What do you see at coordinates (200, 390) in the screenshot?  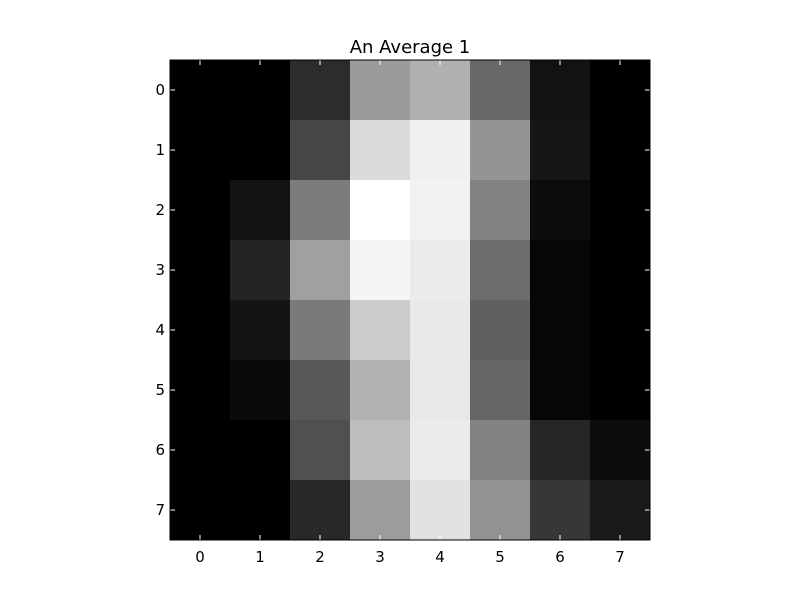 I see `heatmap-cell-r5-c0` at bounding box center [200, 390].